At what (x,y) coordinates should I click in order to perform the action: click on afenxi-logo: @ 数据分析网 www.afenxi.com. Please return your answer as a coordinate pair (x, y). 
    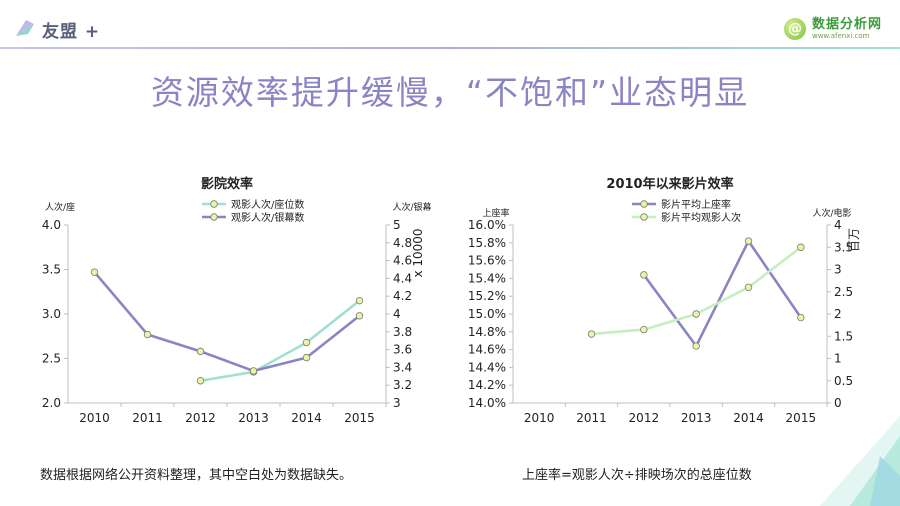
    Looking at the image, I should click on (832, 28).